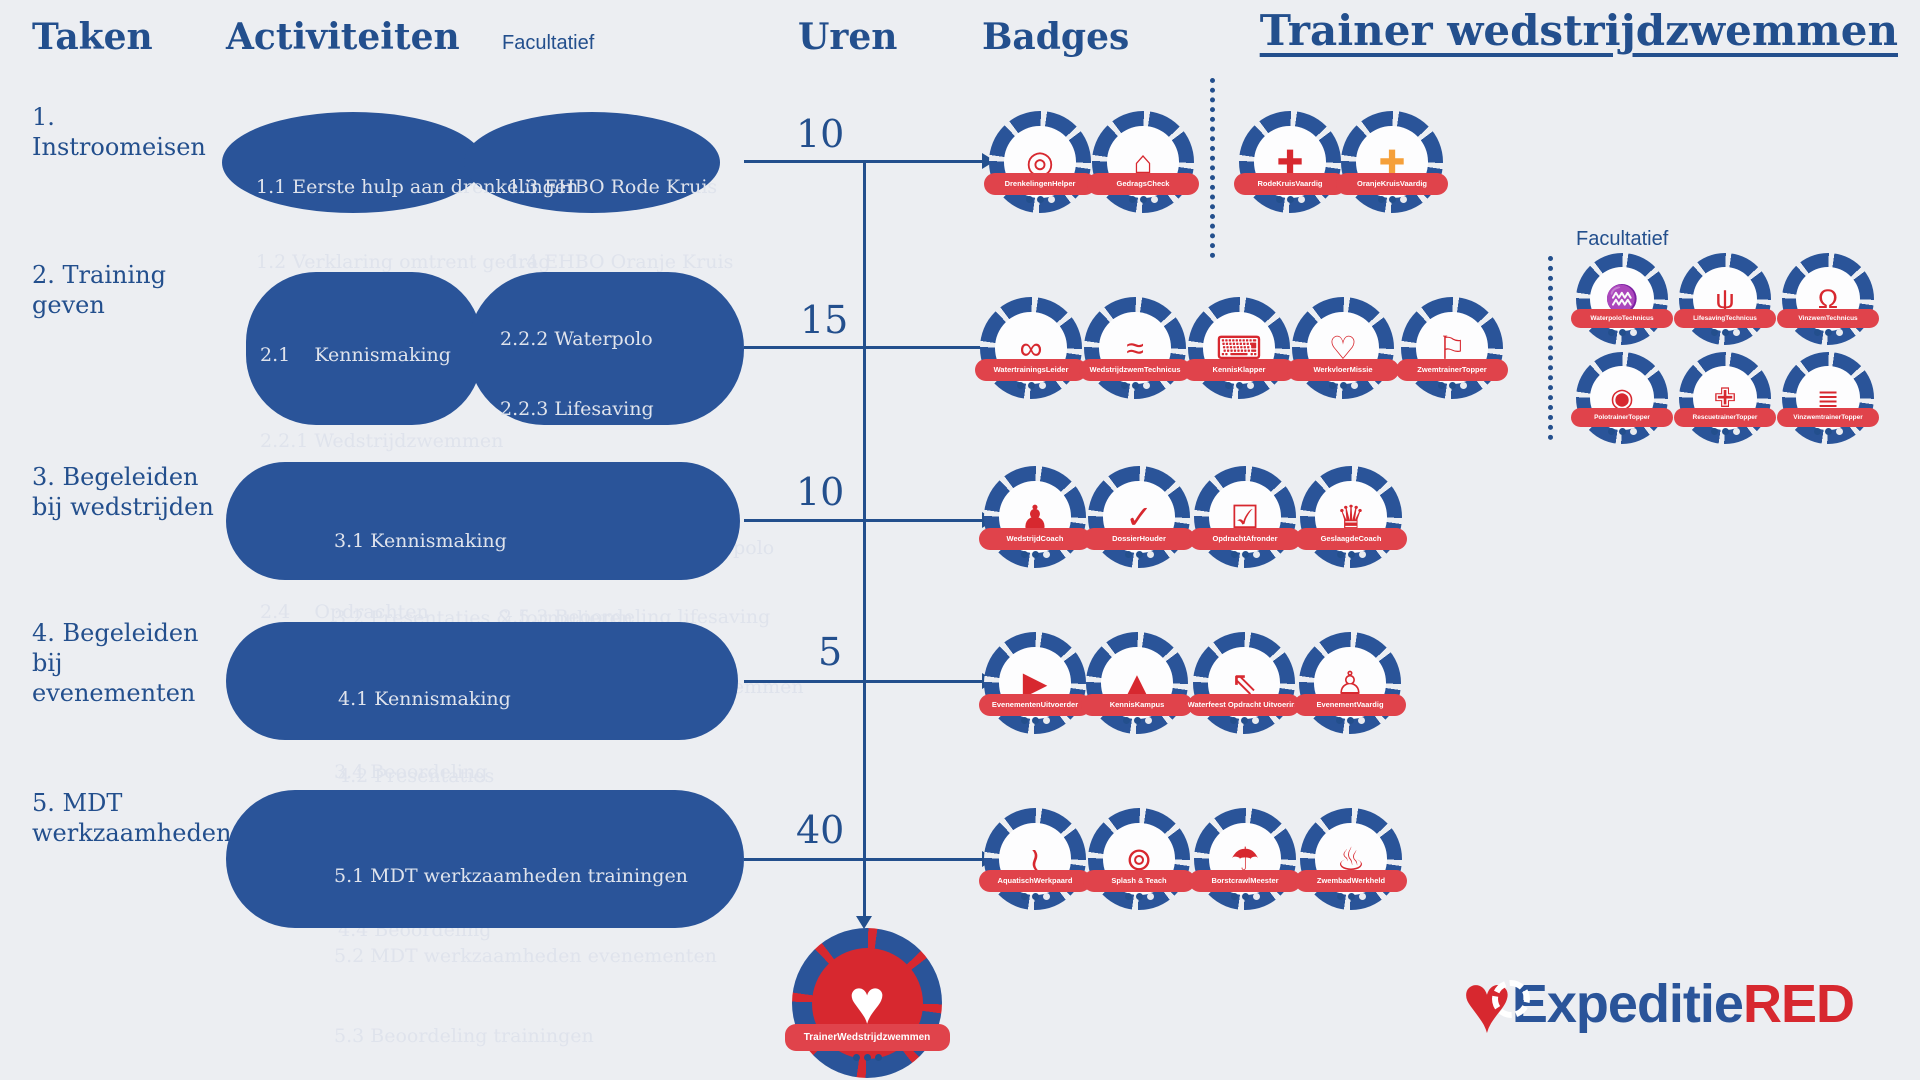 Image resolution: width=1920 pixels, height=1080 pixels. Describe the element at coordinates (1137, 683) in the screenshot. I see `badge-kenniskampus: ▲ KennisKampus` at that location.